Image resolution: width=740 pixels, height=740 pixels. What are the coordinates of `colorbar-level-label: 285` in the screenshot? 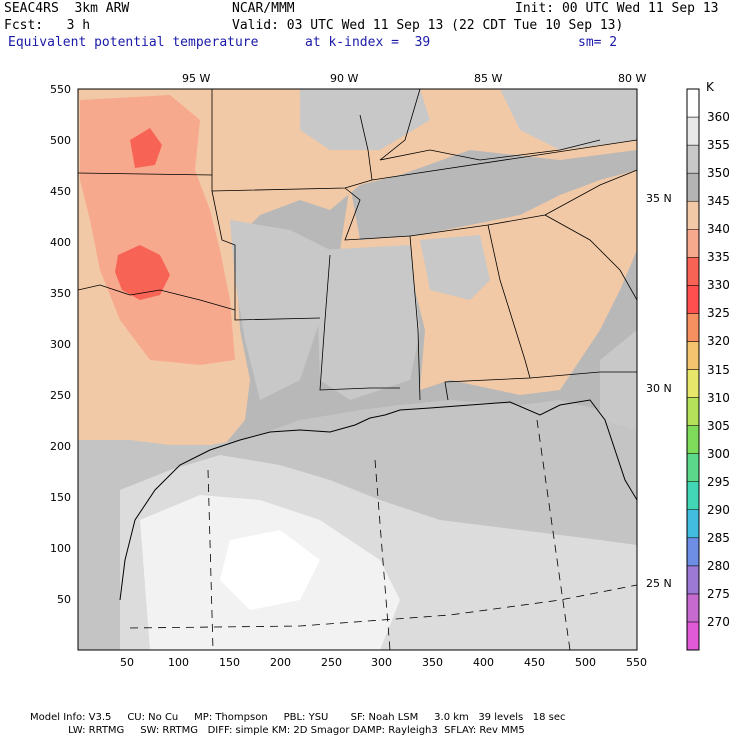 It's located at (718, 537).